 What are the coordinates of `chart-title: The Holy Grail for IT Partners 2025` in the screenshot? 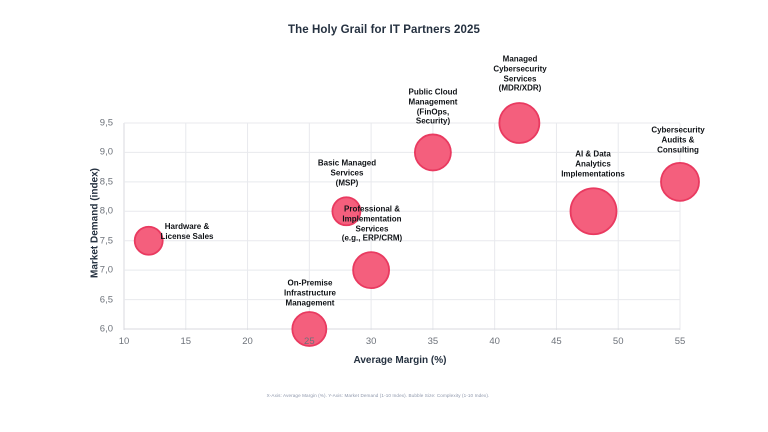 It's located at (384, 30).